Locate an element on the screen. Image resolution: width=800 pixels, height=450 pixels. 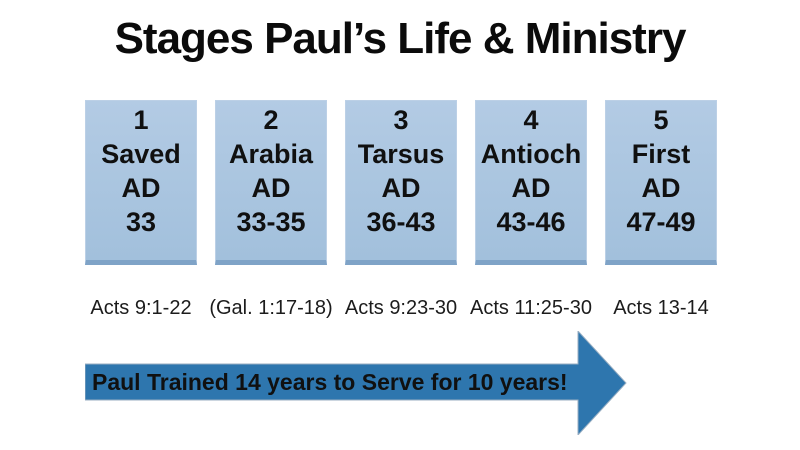
stage-box-2: 2 Arabia AD 33-35 is located at coordinates (271, 182).